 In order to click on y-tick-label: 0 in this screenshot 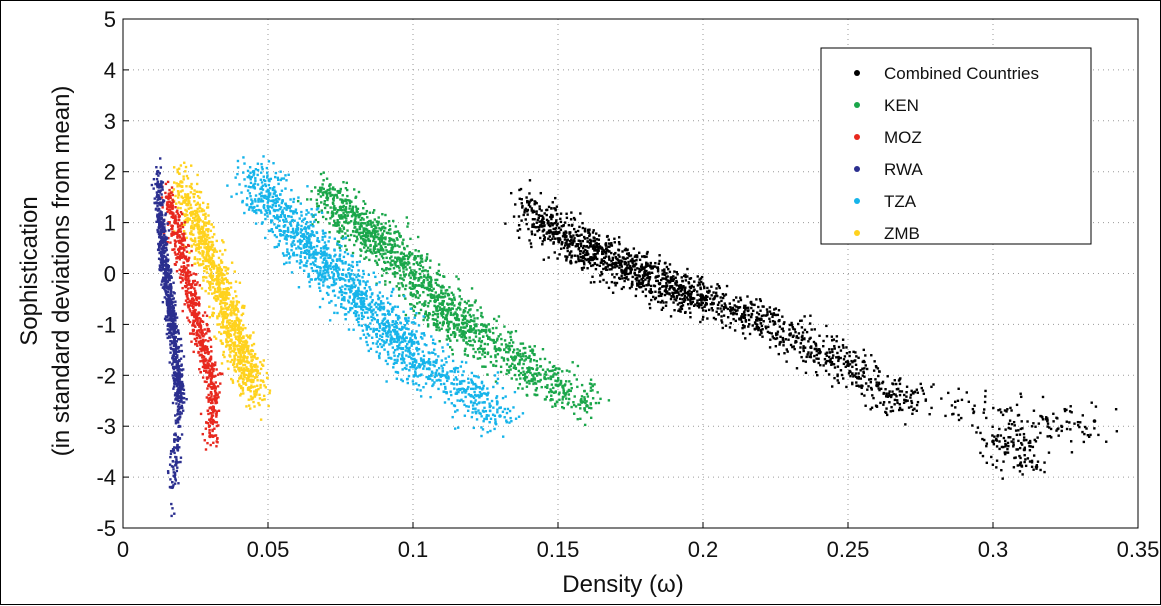, I will do `click(110, 274)`.